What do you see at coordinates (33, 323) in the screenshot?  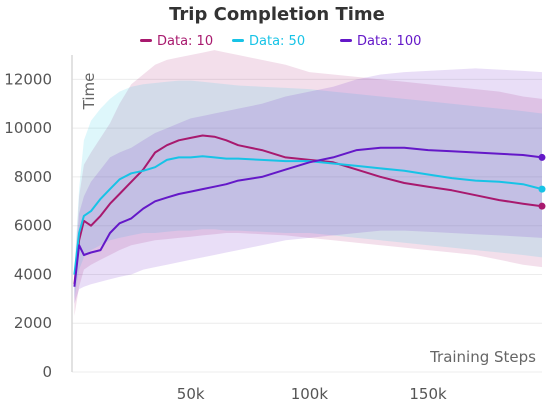 I see `y-tick-label: 2000` at bounding box center [33, 323].